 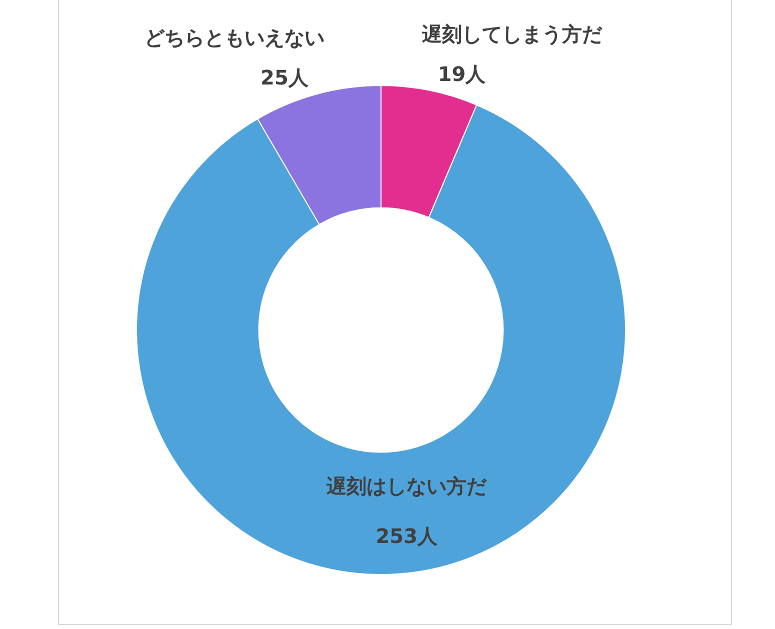 What do you see at coordinates (407, 536) in the screenshot?
I see `data-label: 253人` at bounding box center [407, 536].